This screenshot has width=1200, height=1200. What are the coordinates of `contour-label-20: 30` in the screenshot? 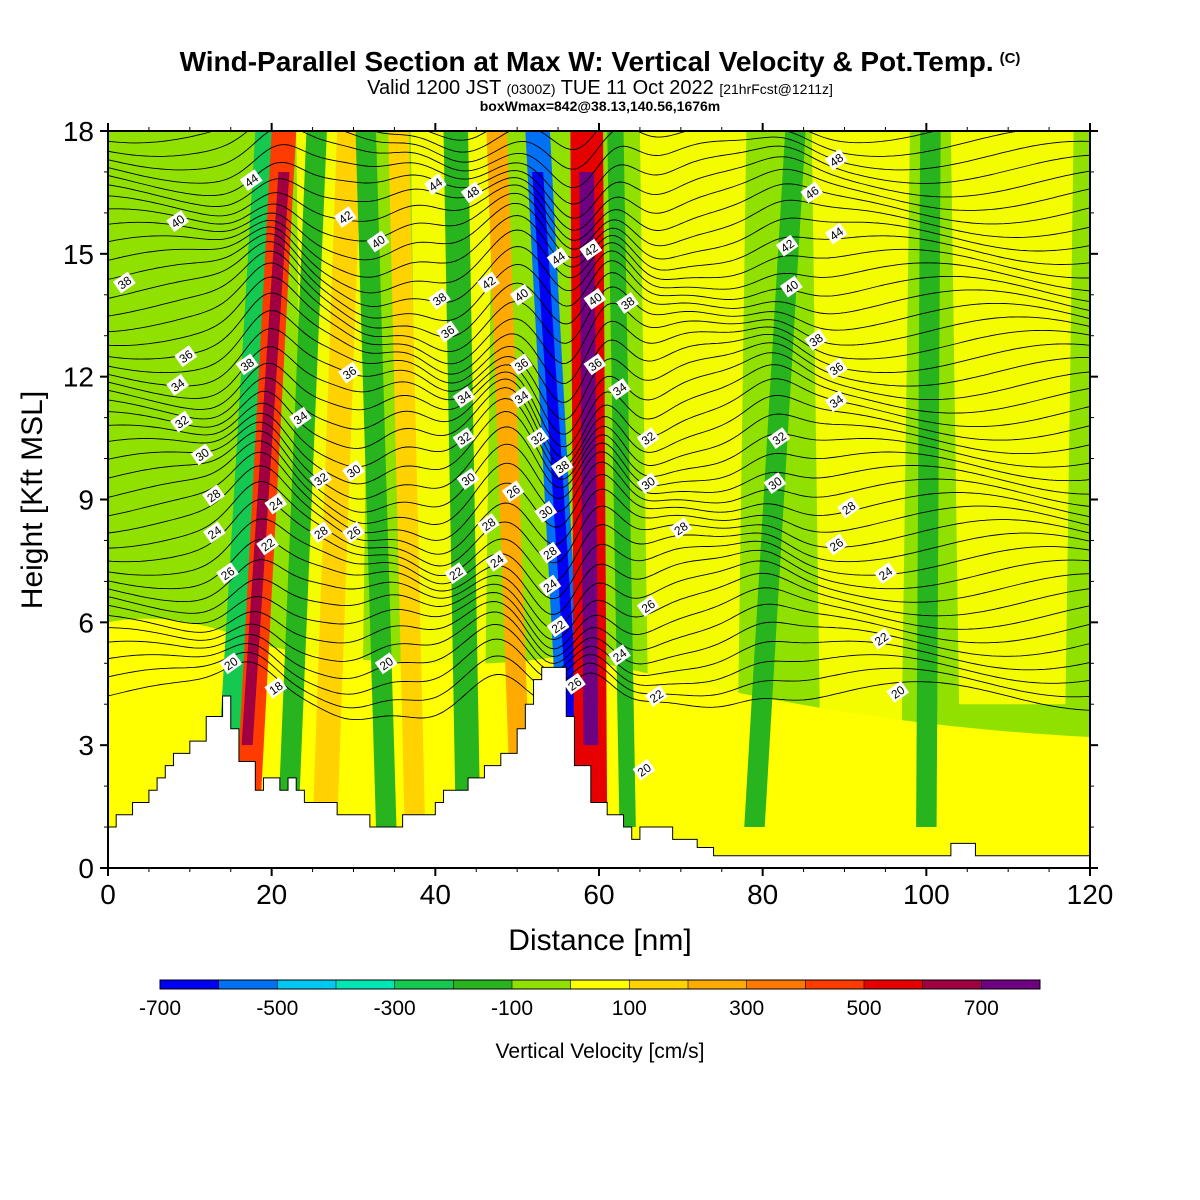 It's located at (353, 470).